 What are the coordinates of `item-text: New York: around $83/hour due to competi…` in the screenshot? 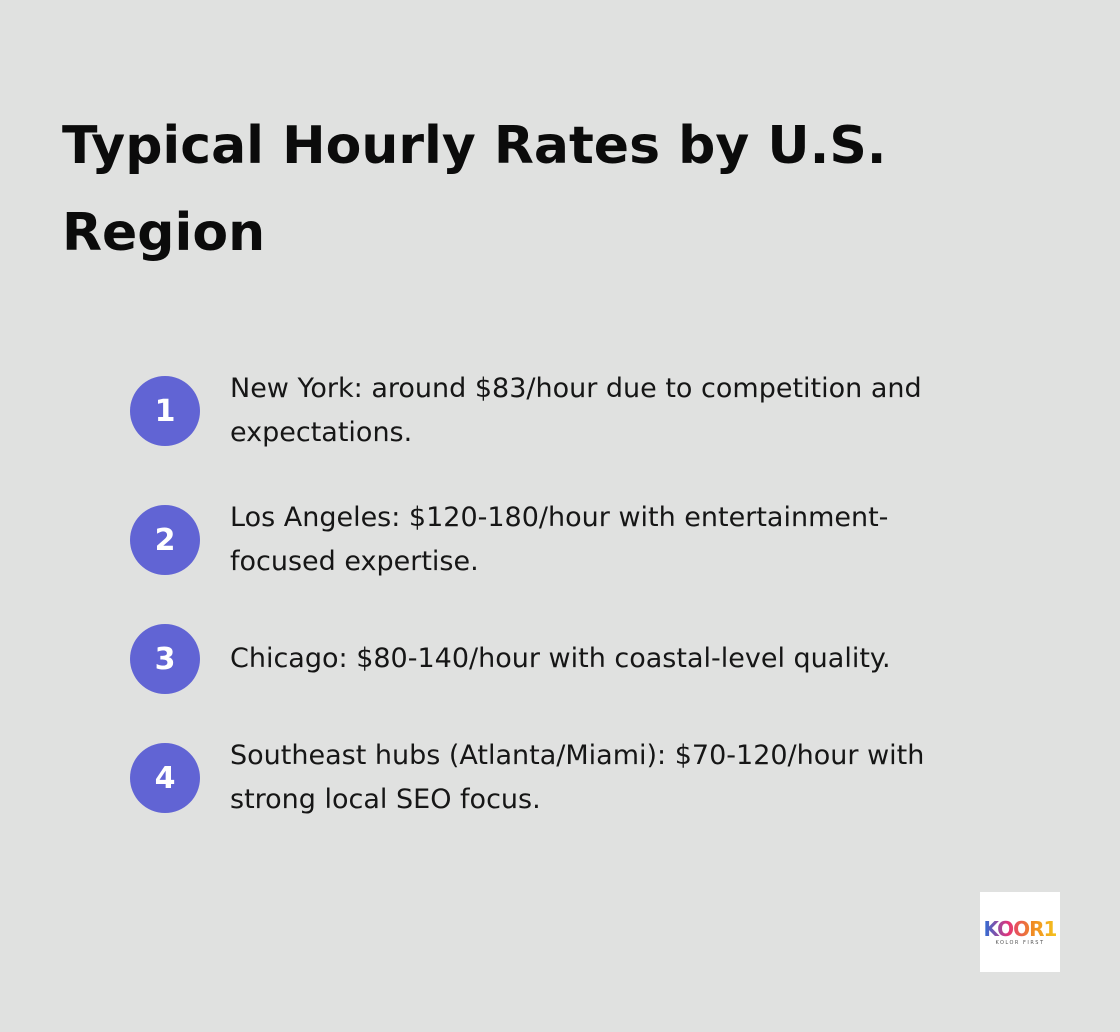 It's located at (576, 411).